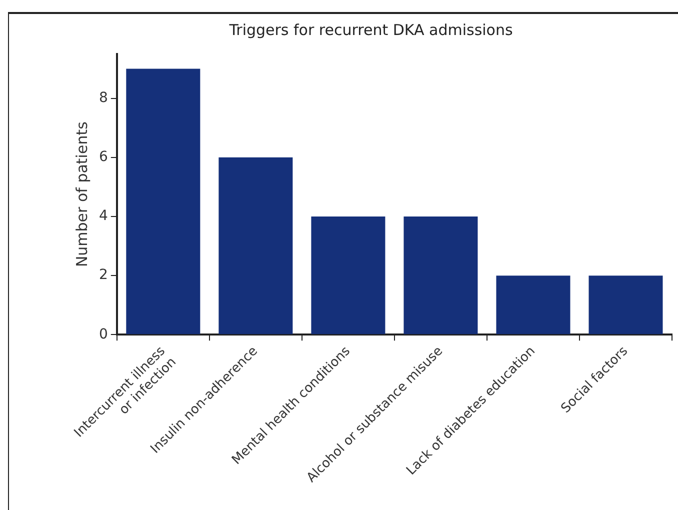 The height and width of the screenshot is (510, 678). I want to click on y-tick-label: 2, so click(103, 275).